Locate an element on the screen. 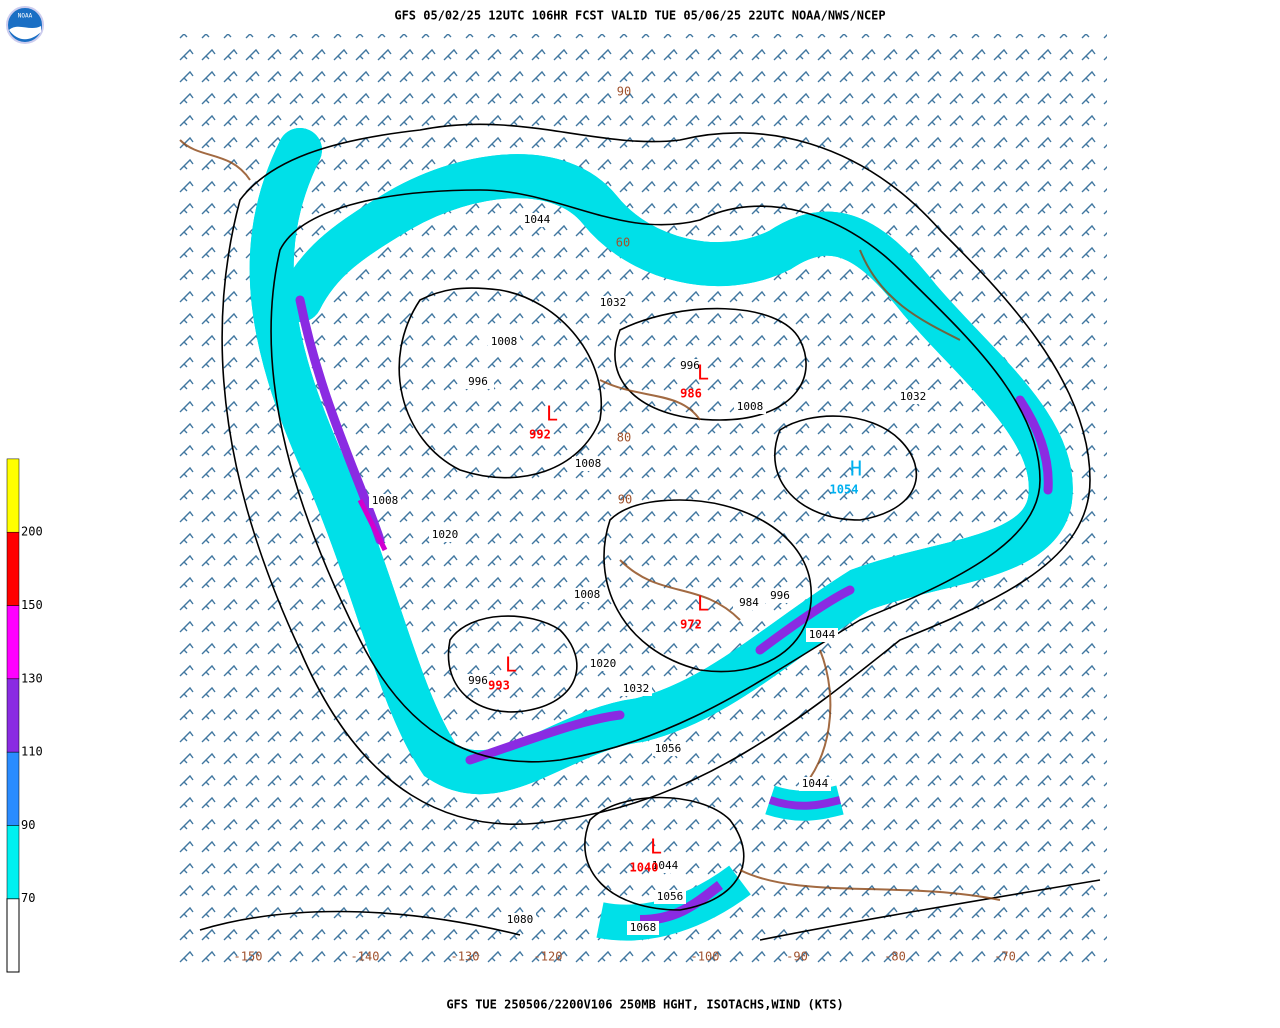  contour-label: 1080 is located at coordinates (520, 919).